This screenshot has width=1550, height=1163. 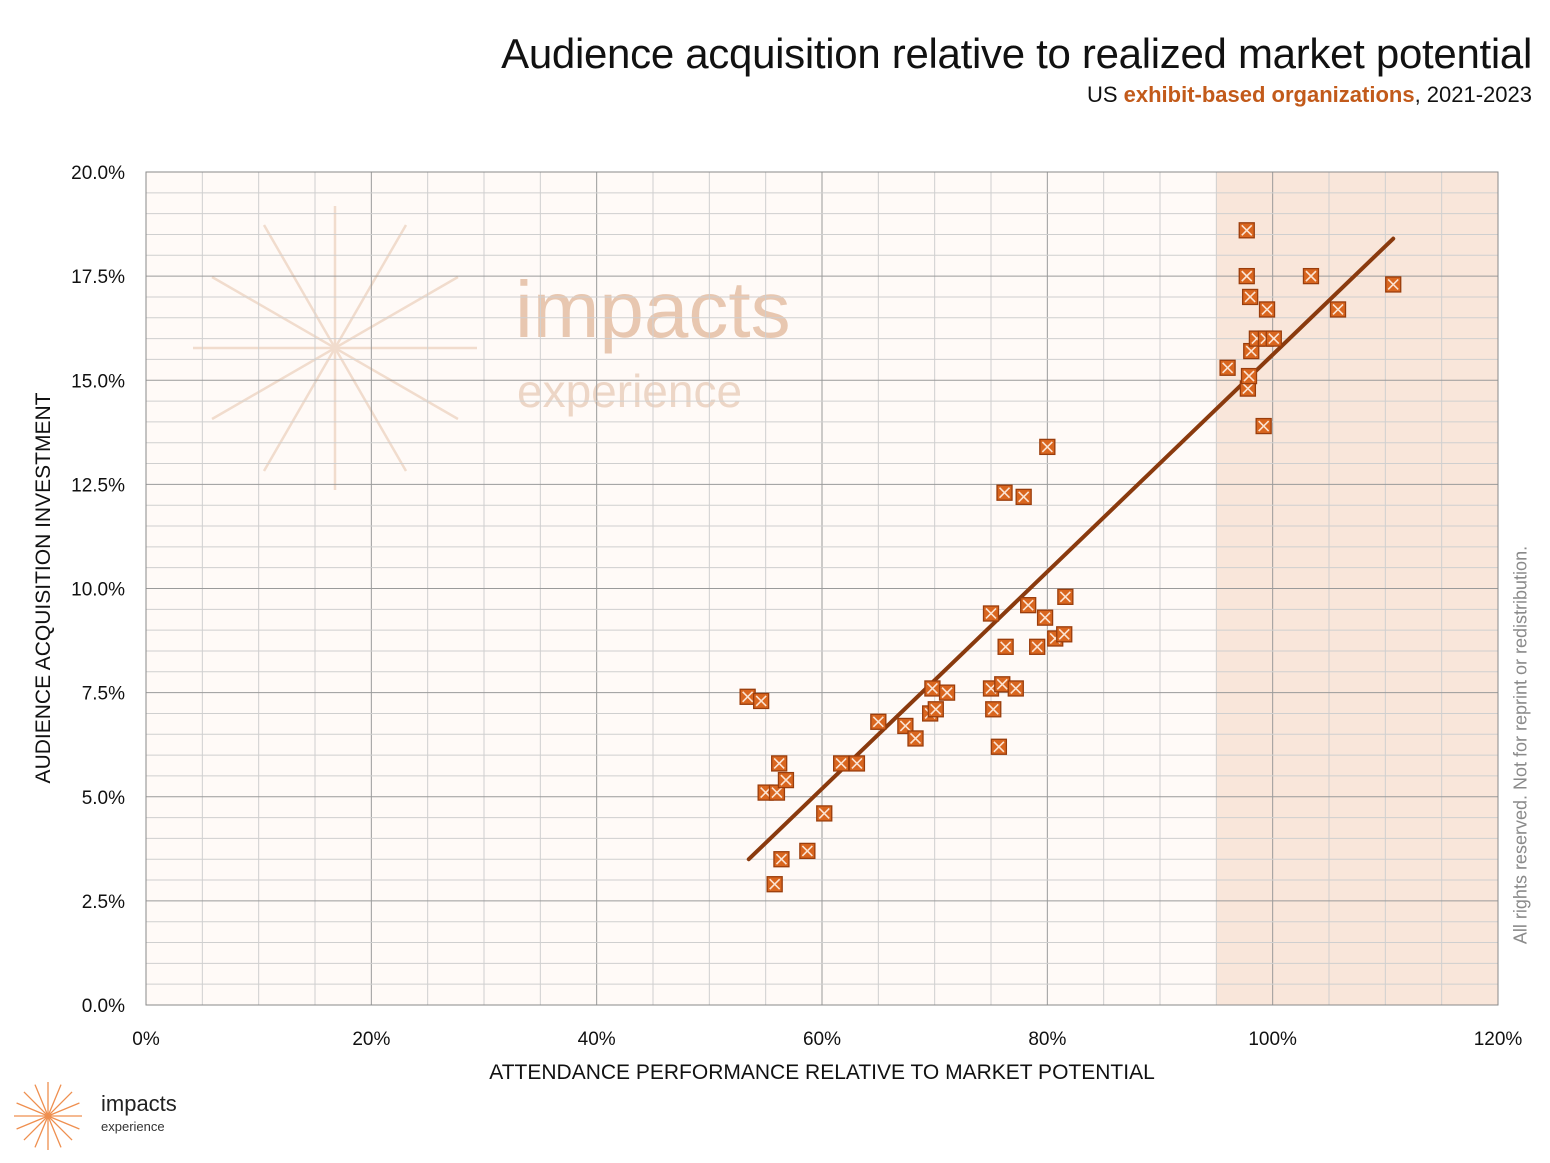 What do you see at coordinates (492, 348) in the screenshot?
I see `watermark: impacts experience` at bounding box center [492, 348].